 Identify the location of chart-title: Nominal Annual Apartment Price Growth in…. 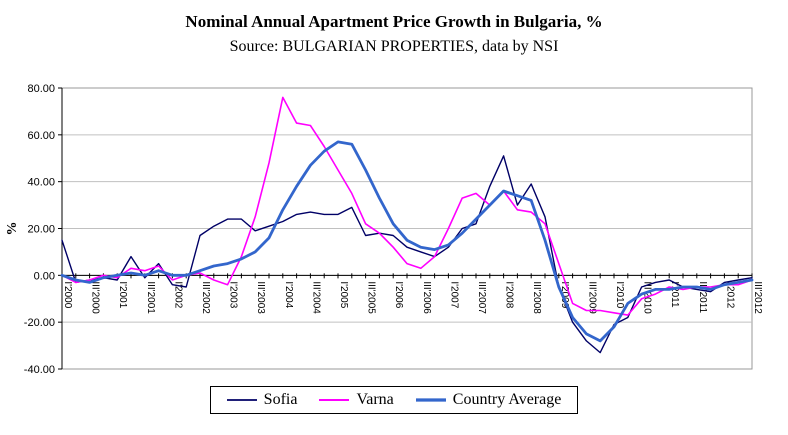
(394, 21).